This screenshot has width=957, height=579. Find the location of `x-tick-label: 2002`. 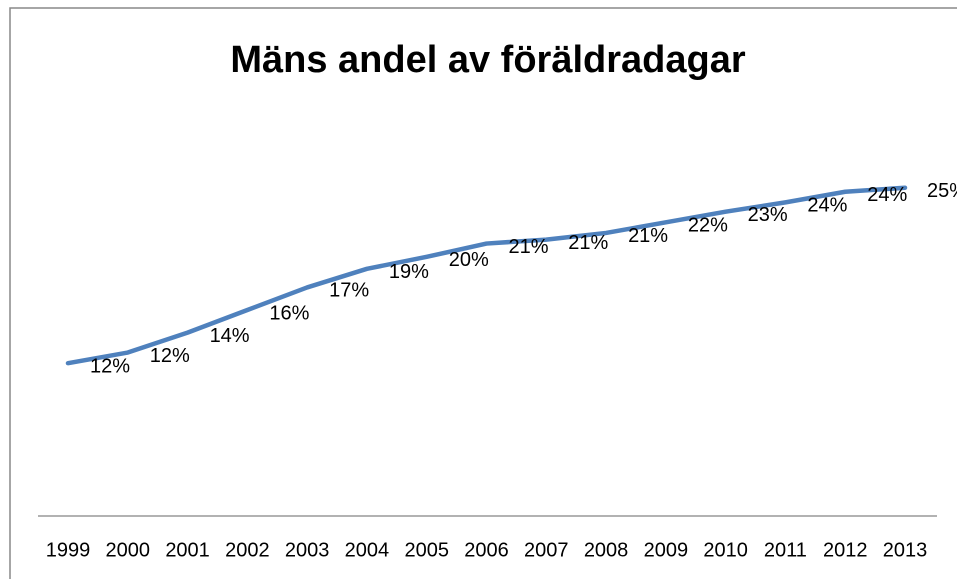

x-tick-label: 2002 is located at coordinates (247, 550).